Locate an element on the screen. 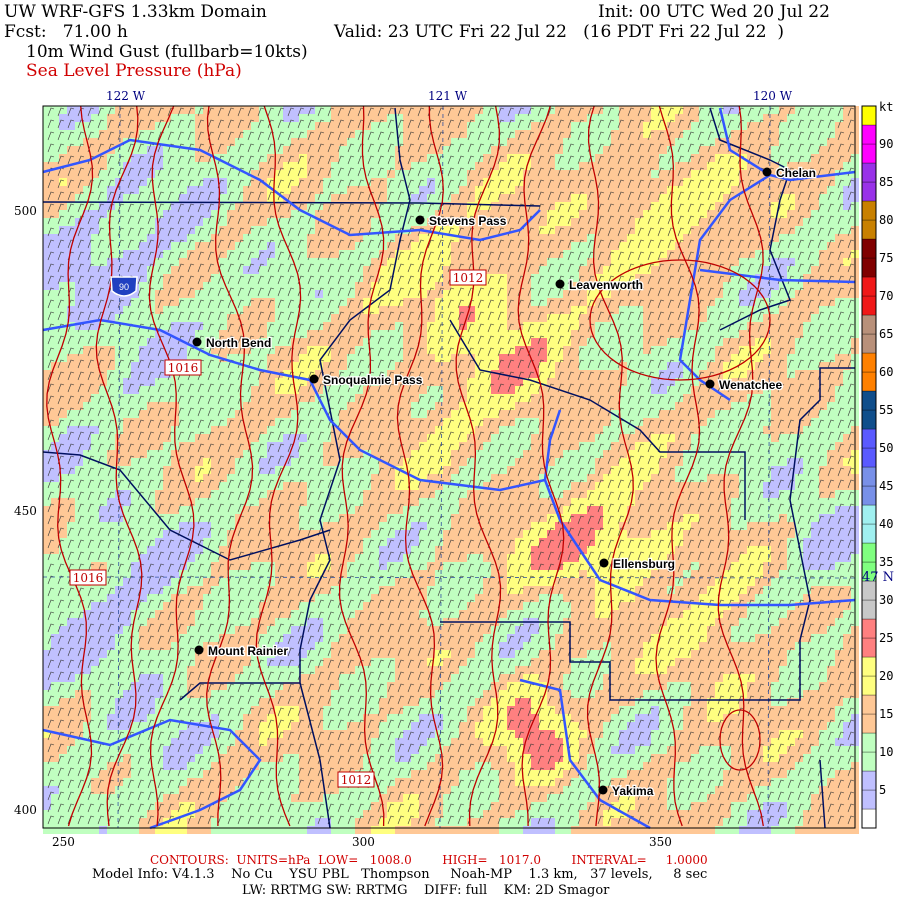 This screenshot has height=900, width=900. colorbar is located at coordinates (869, 467).